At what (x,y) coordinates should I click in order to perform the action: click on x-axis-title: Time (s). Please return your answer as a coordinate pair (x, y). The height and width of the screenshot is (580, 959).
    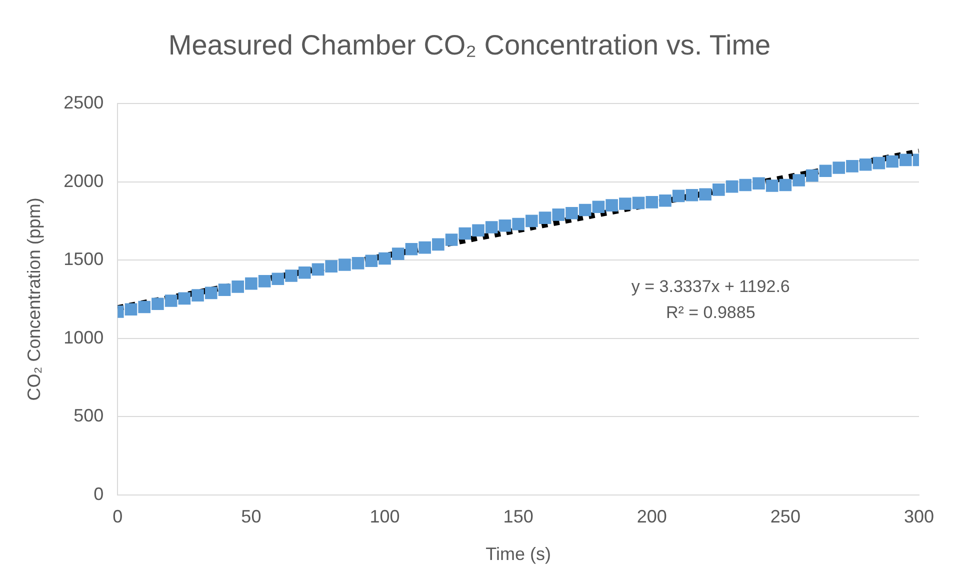
    Looking at the image, I should click on (518, 554).